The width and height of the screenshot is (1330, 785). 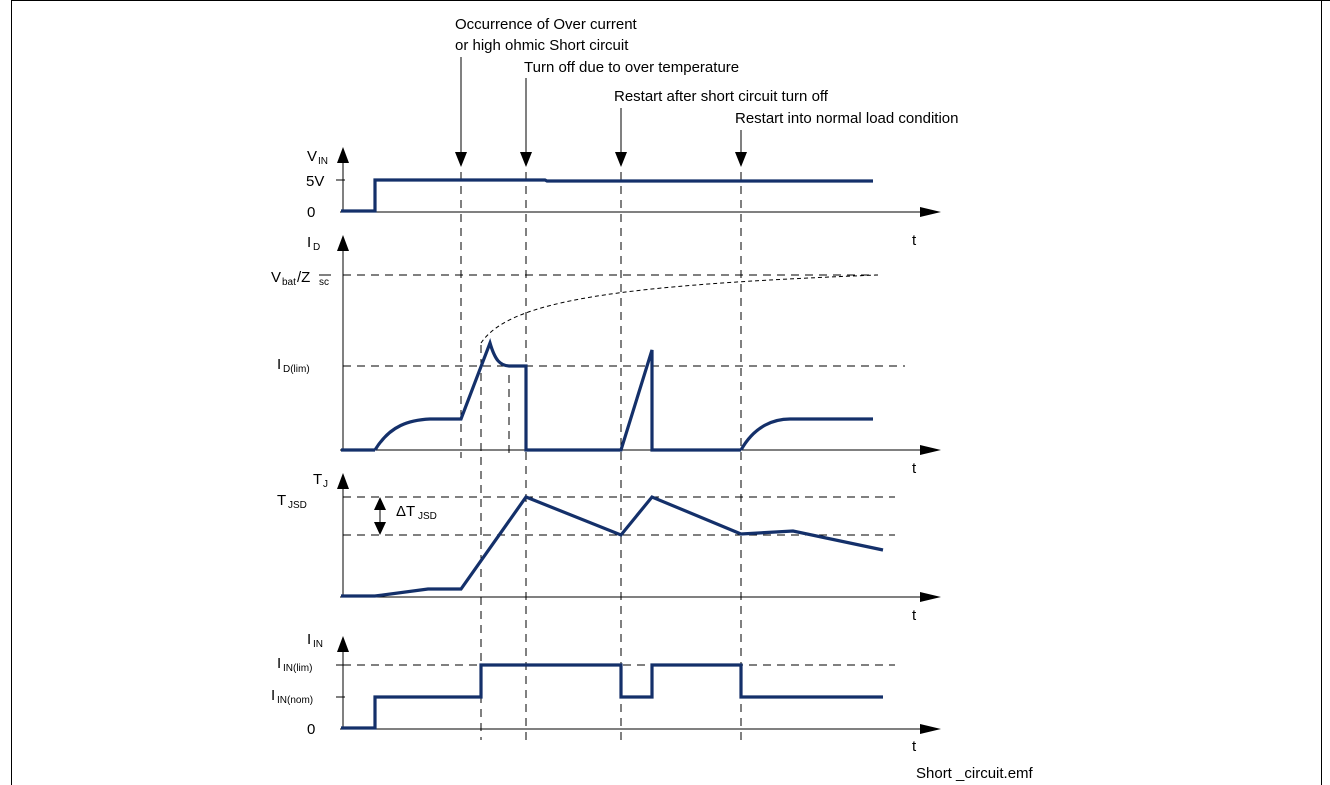 What do you see at coordinates (546, 24) in the screenshot?
I see `annotation-overcurrent-line1: Occurrence of Over current` at bounding box center [546, 24].